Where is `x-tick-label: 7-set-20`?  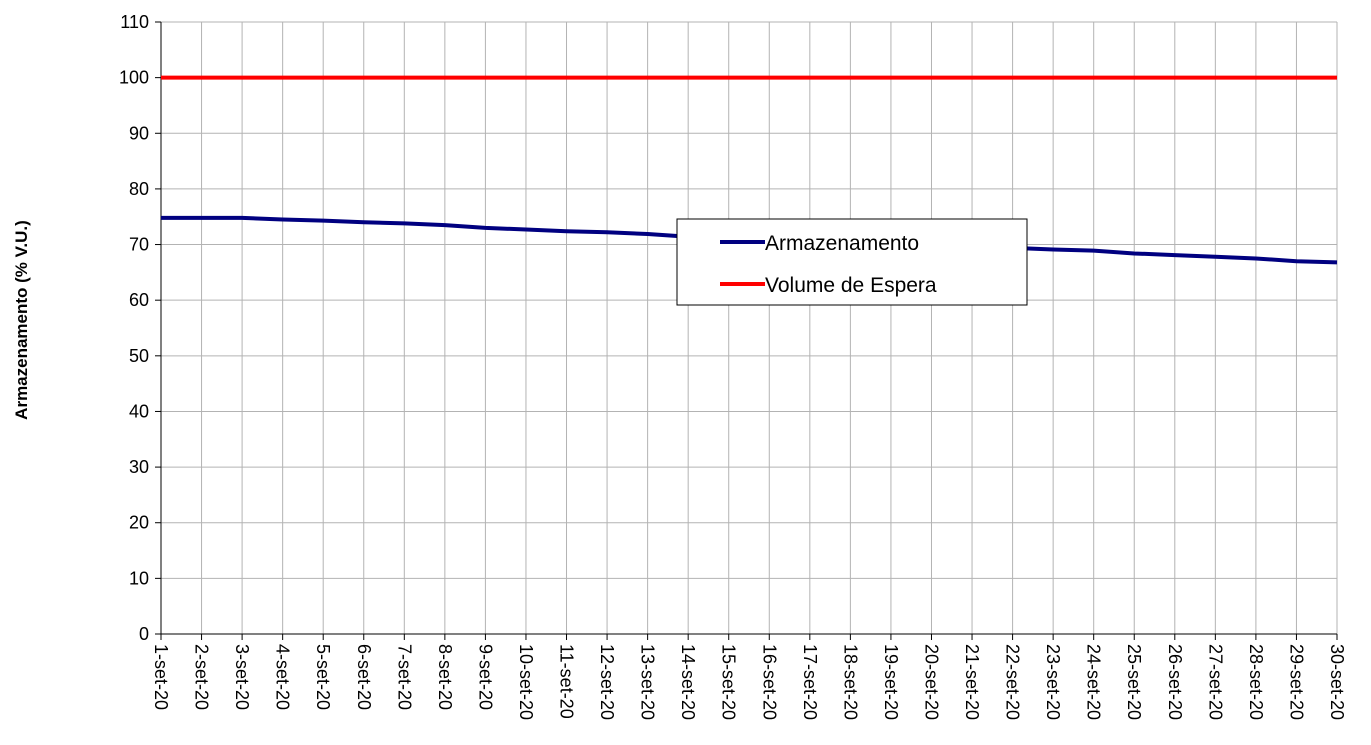
x-tick-label: 7-set-20 is located at coordinates (404, 677).